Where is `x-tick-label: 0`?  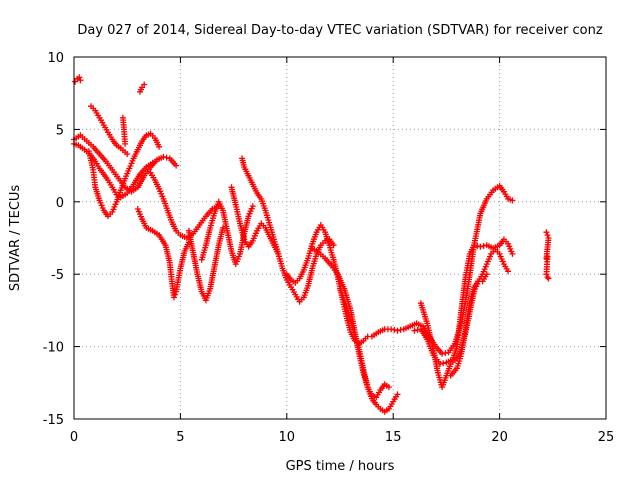
x-tick-label: 0 is located at coordinates (74, 437).